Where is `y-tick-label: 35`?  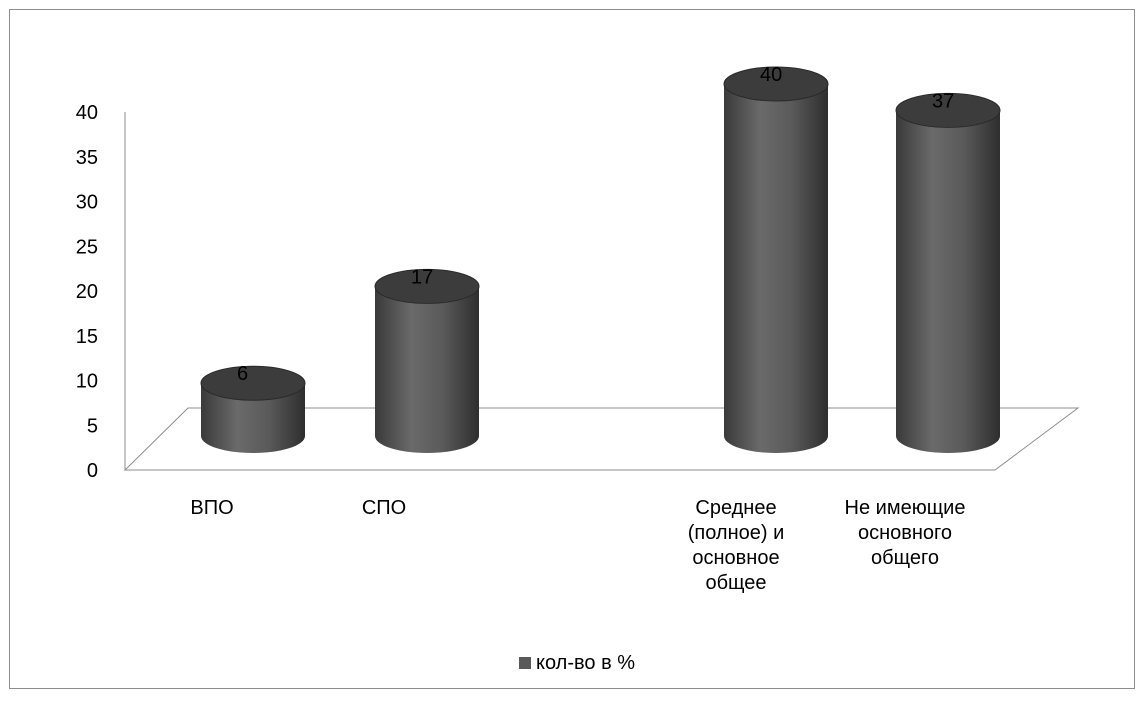 y-tick-label: 35 is located at coordinates (87, 158).